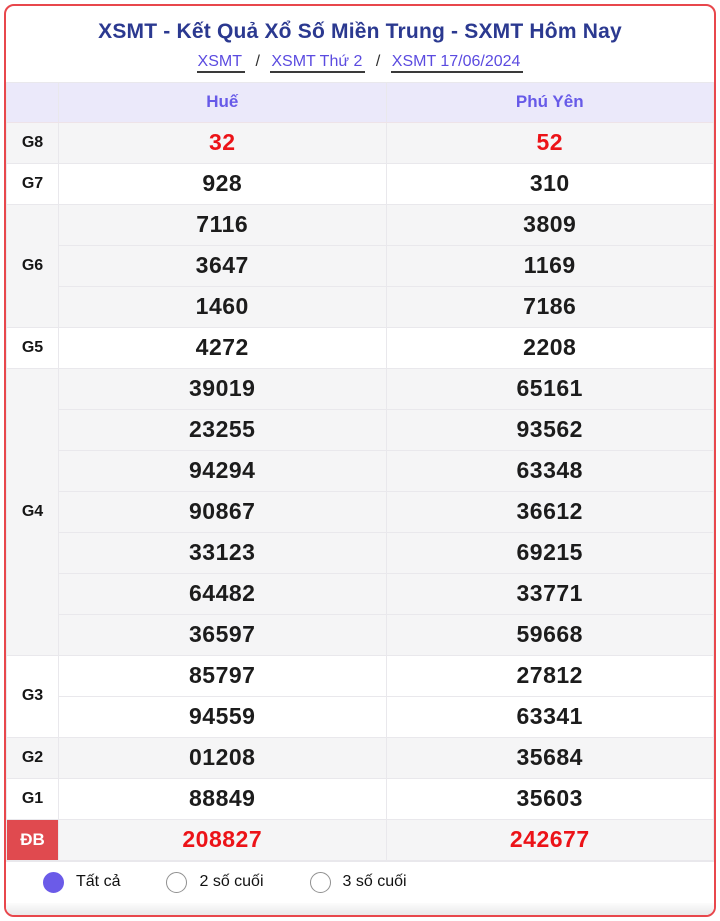  What do you see at coordinates (222, 798) in the screenshot?
I see `result-cell-g1-col0: 88849` at bounding box center [222, 798].